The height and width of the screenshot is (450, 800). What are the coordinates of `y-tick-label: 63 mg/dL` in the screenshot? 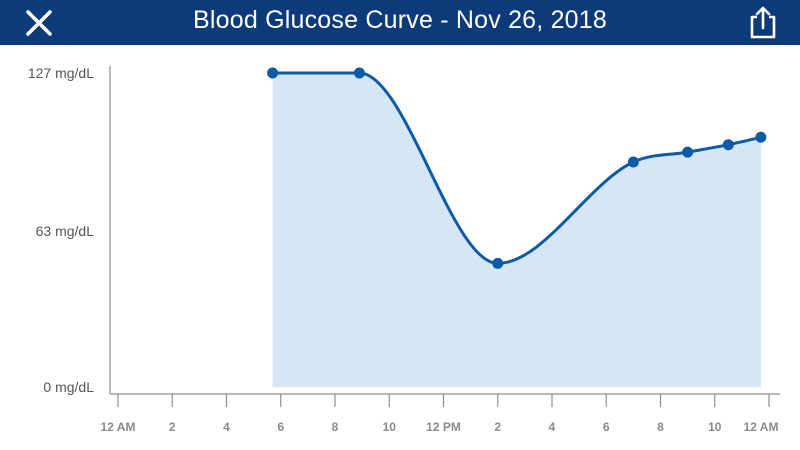 It's located at (65, 231).